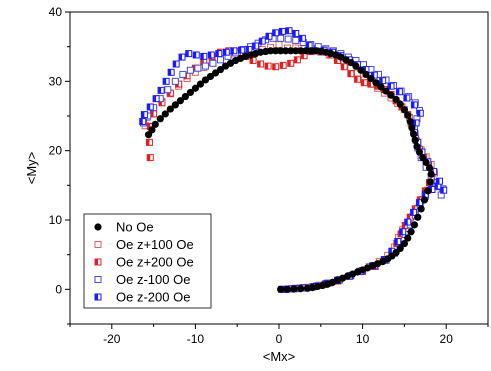  I want to click on y-tick-label: 40, so click(56, 12).